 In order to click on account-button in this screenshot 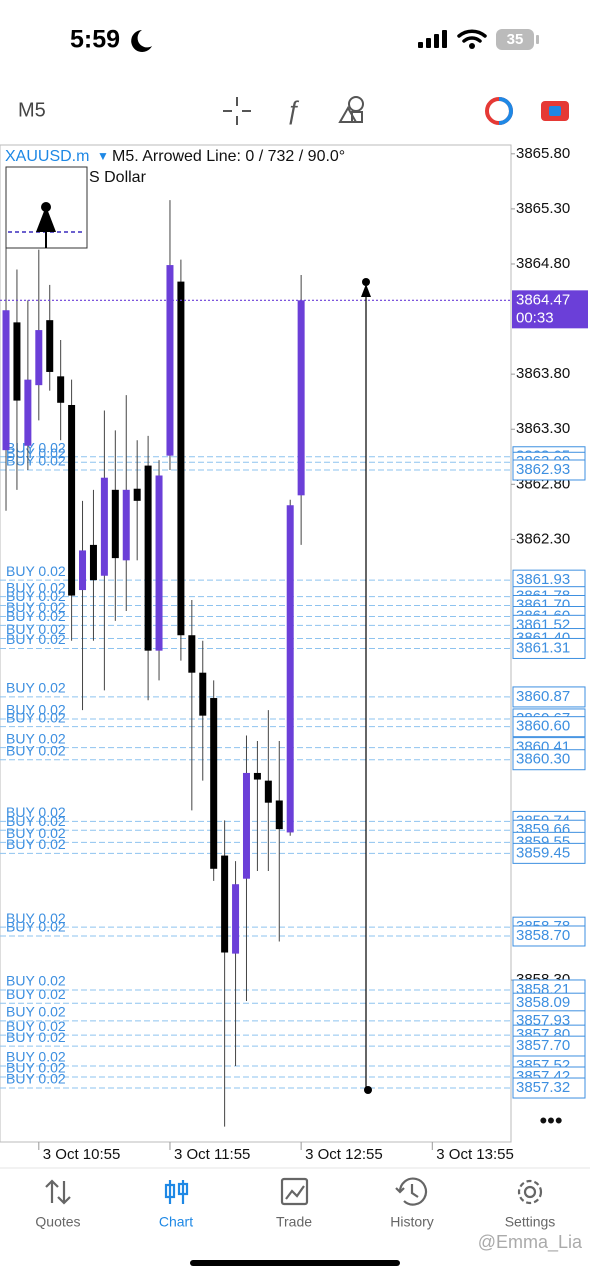, I will do `click(499, 111)`.